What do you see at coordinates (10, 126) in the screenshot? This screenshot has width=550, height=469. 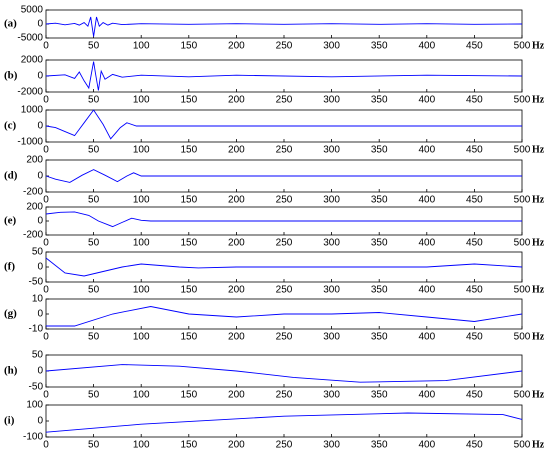 I see `panel-label: (c)` at bounding box center [10, 126].